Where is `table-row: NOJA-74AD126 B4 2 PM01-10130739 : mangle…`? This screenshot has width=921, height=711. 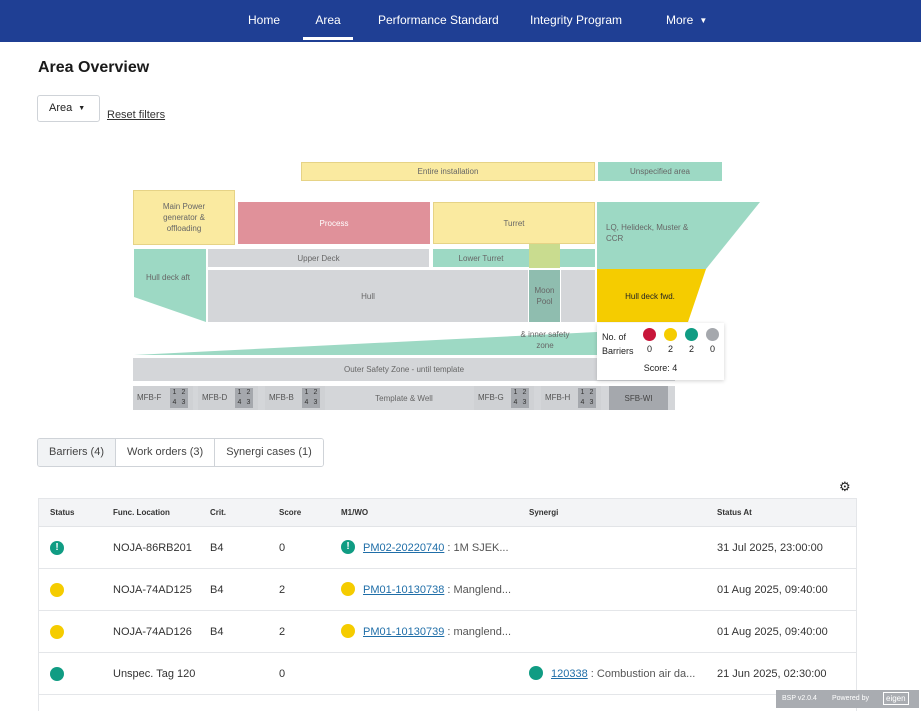
table-row: NOJA-74AD126 B4 2 PM01-10130739 : mangle… is located at coordinates (447, 632).